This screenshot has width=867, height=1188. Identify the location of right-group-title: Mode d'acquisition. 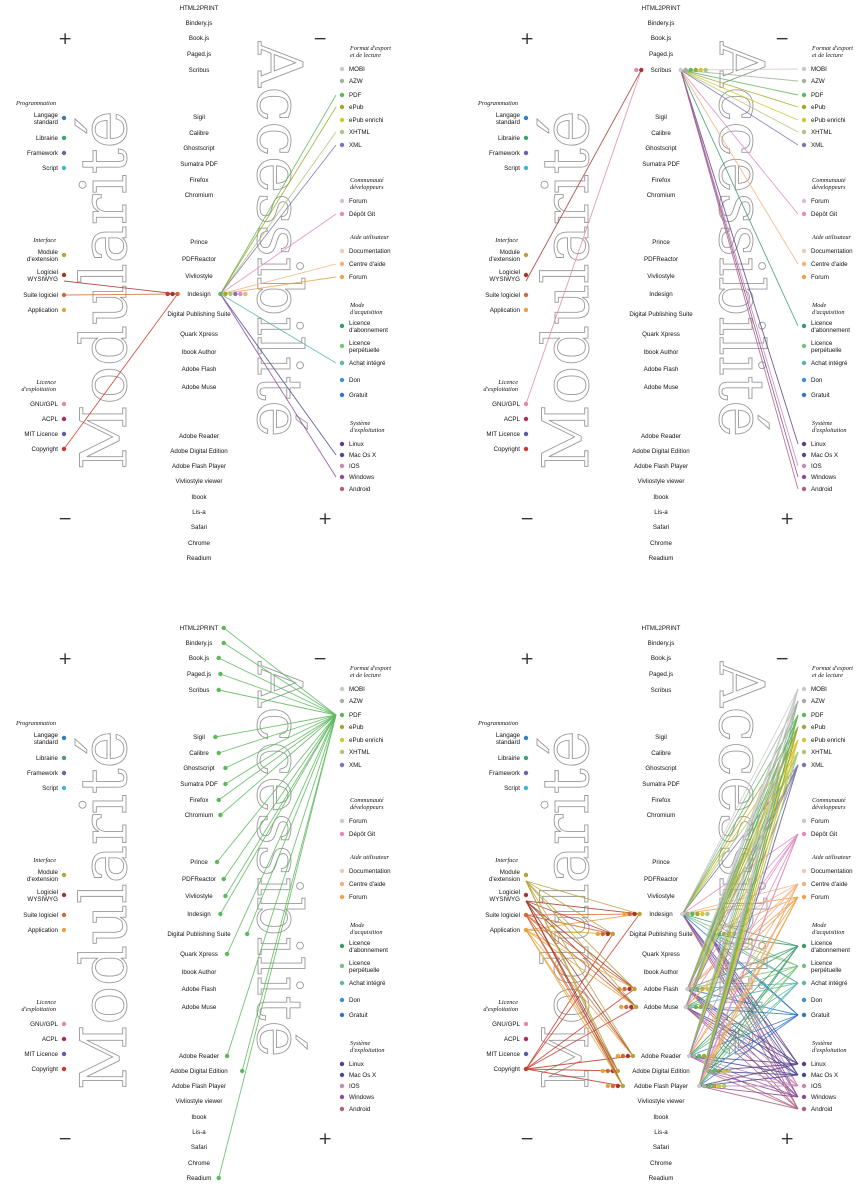
(365, 309).